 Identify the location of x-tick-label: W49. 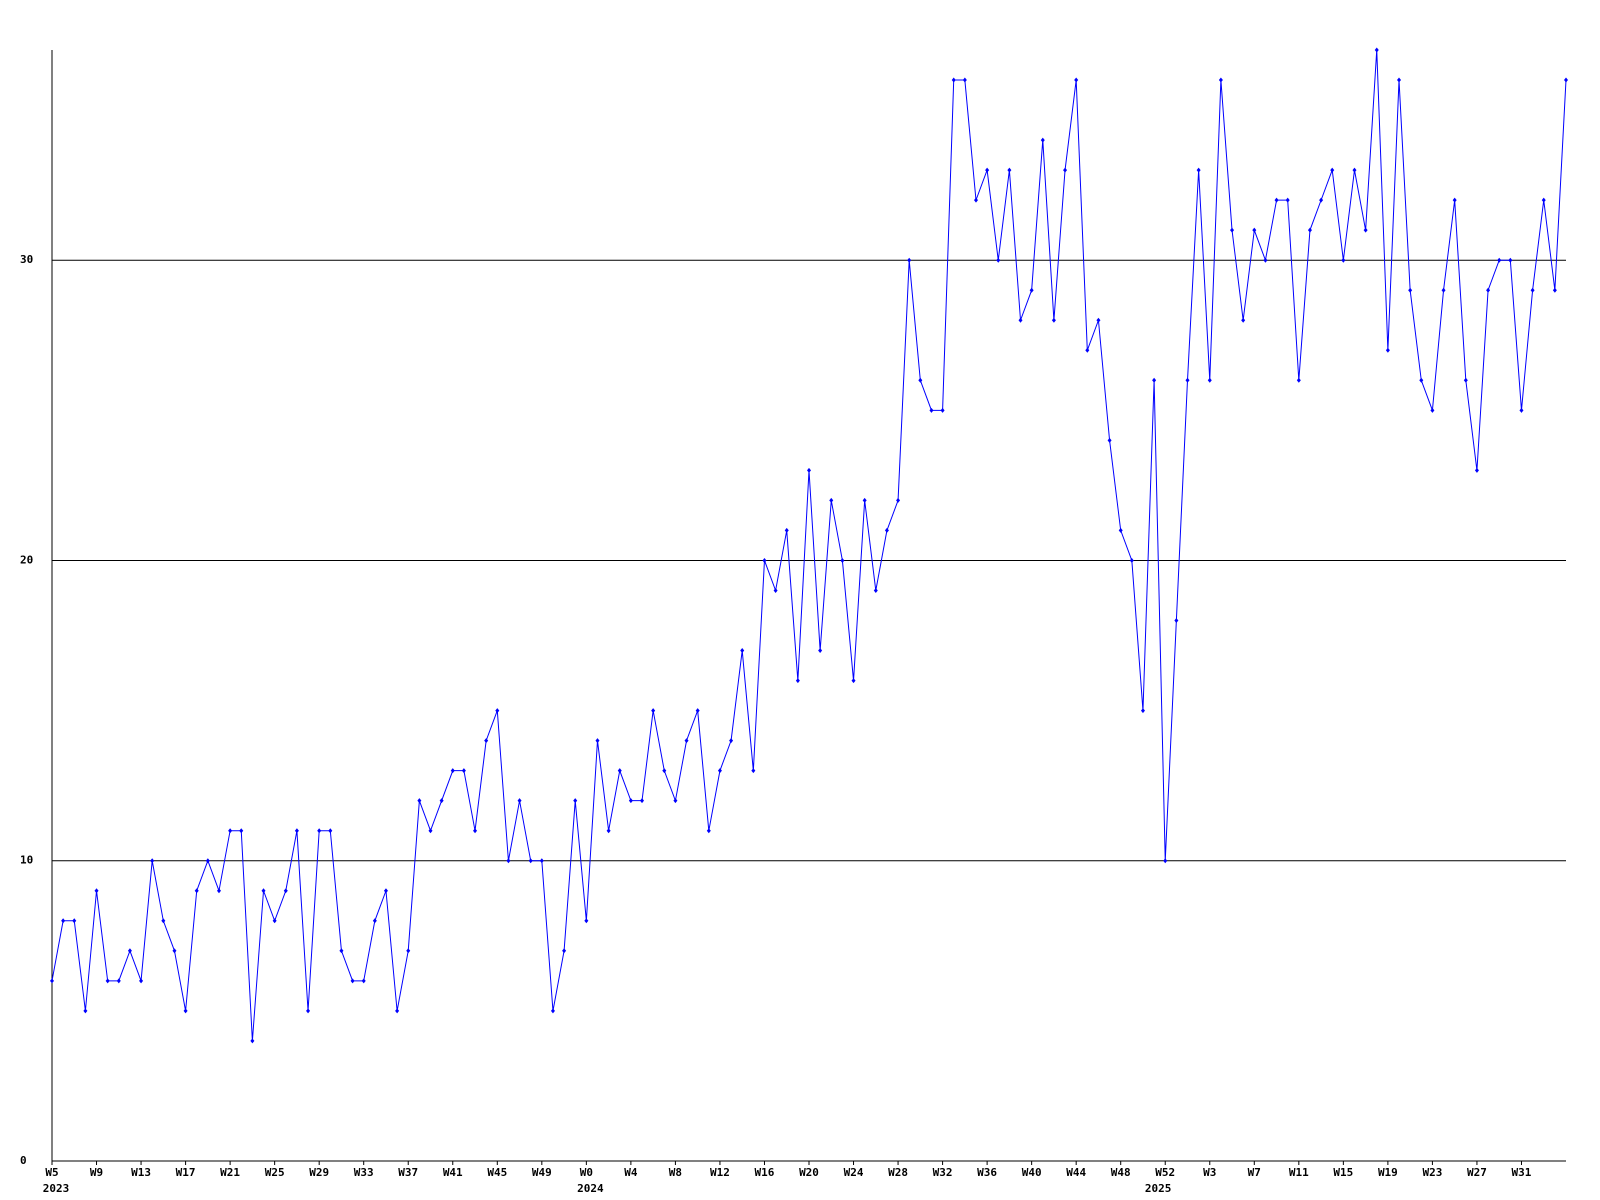
(542, 1172).